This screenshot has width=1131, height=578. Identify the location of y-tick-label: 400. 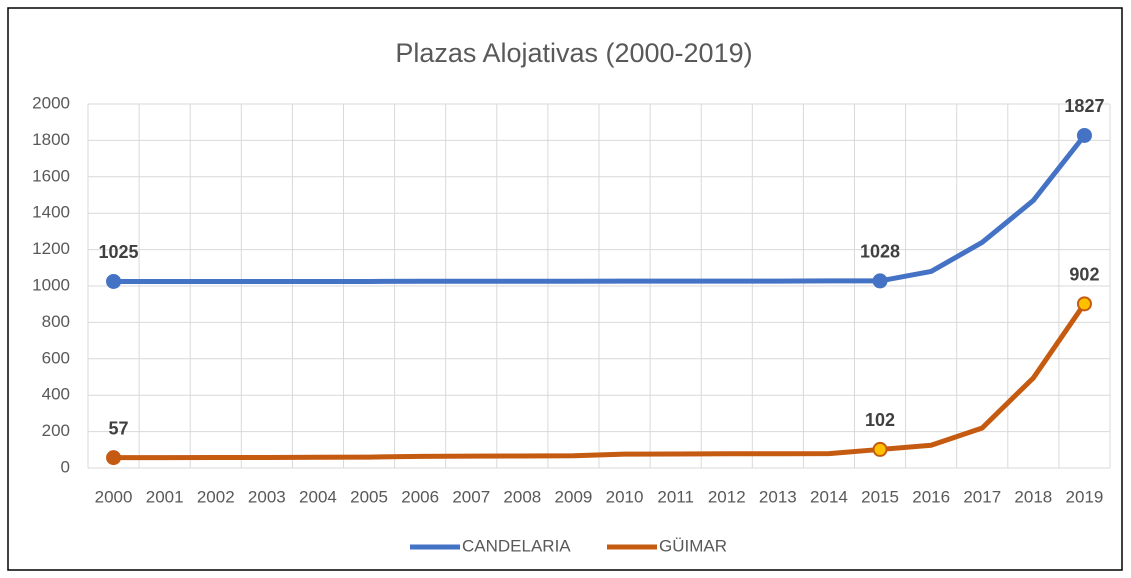
(56, 394).